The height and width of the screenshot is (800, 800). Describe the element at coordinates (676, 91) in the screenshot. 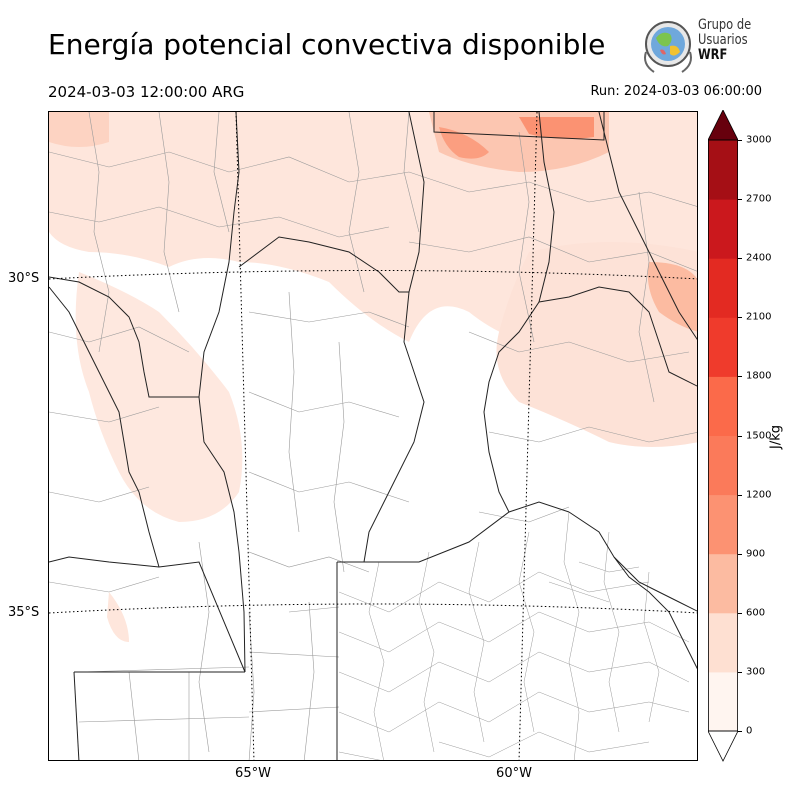

I see `run-time: Run: 2024-03-03 06:00:00` at that location.